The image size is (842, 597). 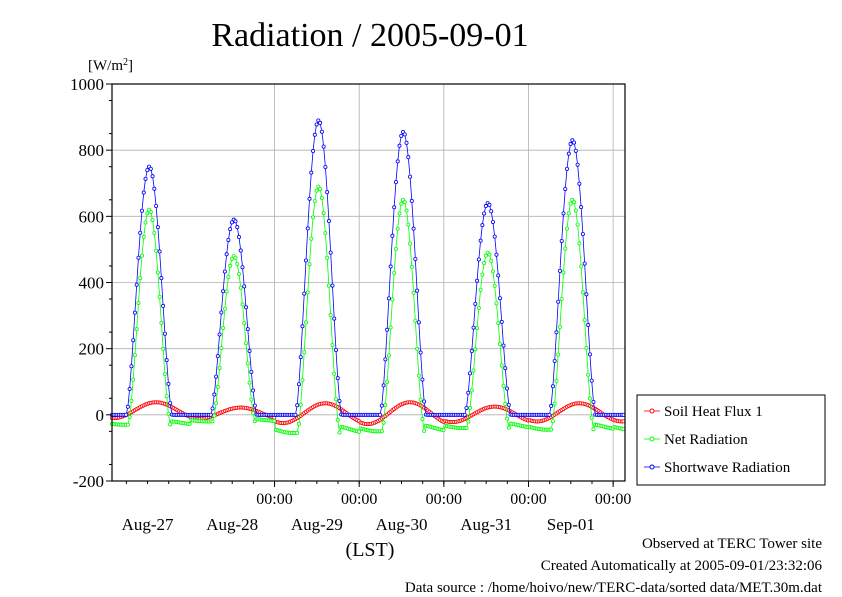 I want to click on legend-label: Shortwave Radiation, so click(x=727, y=468).